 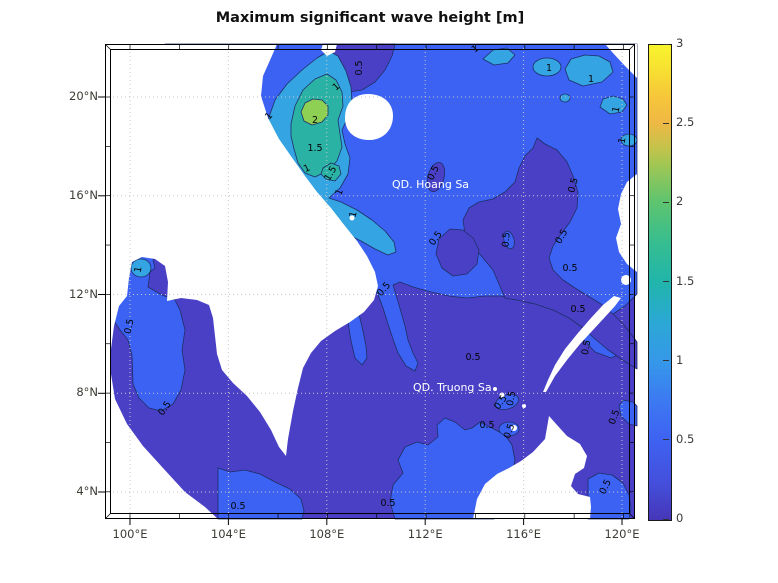 What do you see at coordinates (685, 438) in the screenshot?
I see `colorbar-tick-label: 0.5` at bounding box center [685, 438].